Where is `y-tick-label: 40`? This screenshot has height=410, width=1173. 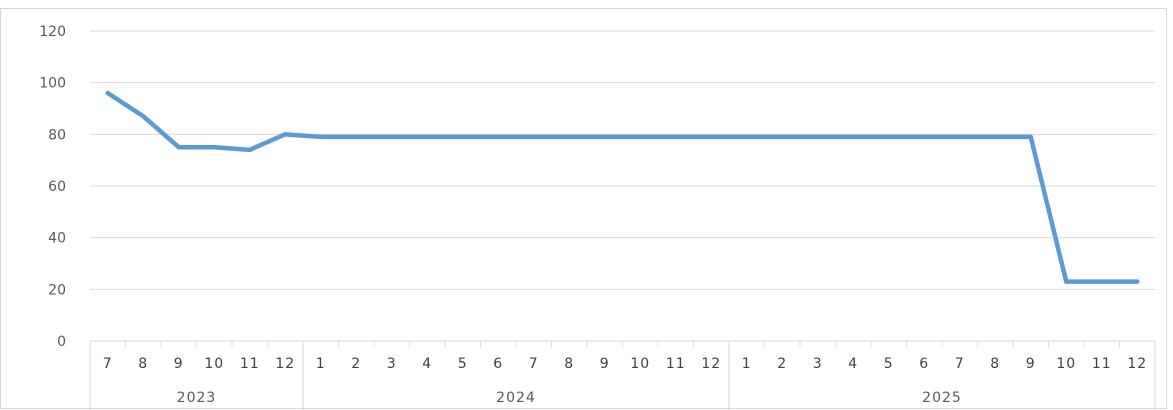
y-tick-label: 40 is located at coordinates (57, 239).